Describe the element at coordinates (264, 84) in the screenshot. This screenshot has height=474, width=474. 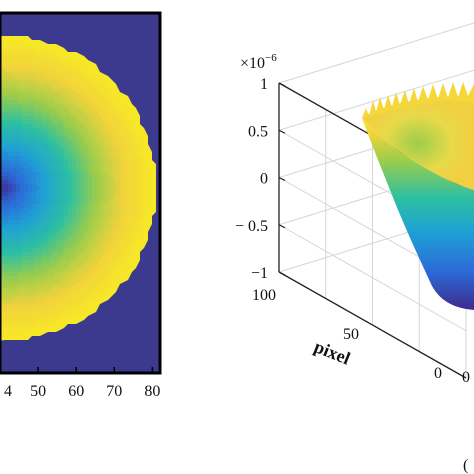
I see `z-tick-label: 1` at that location.